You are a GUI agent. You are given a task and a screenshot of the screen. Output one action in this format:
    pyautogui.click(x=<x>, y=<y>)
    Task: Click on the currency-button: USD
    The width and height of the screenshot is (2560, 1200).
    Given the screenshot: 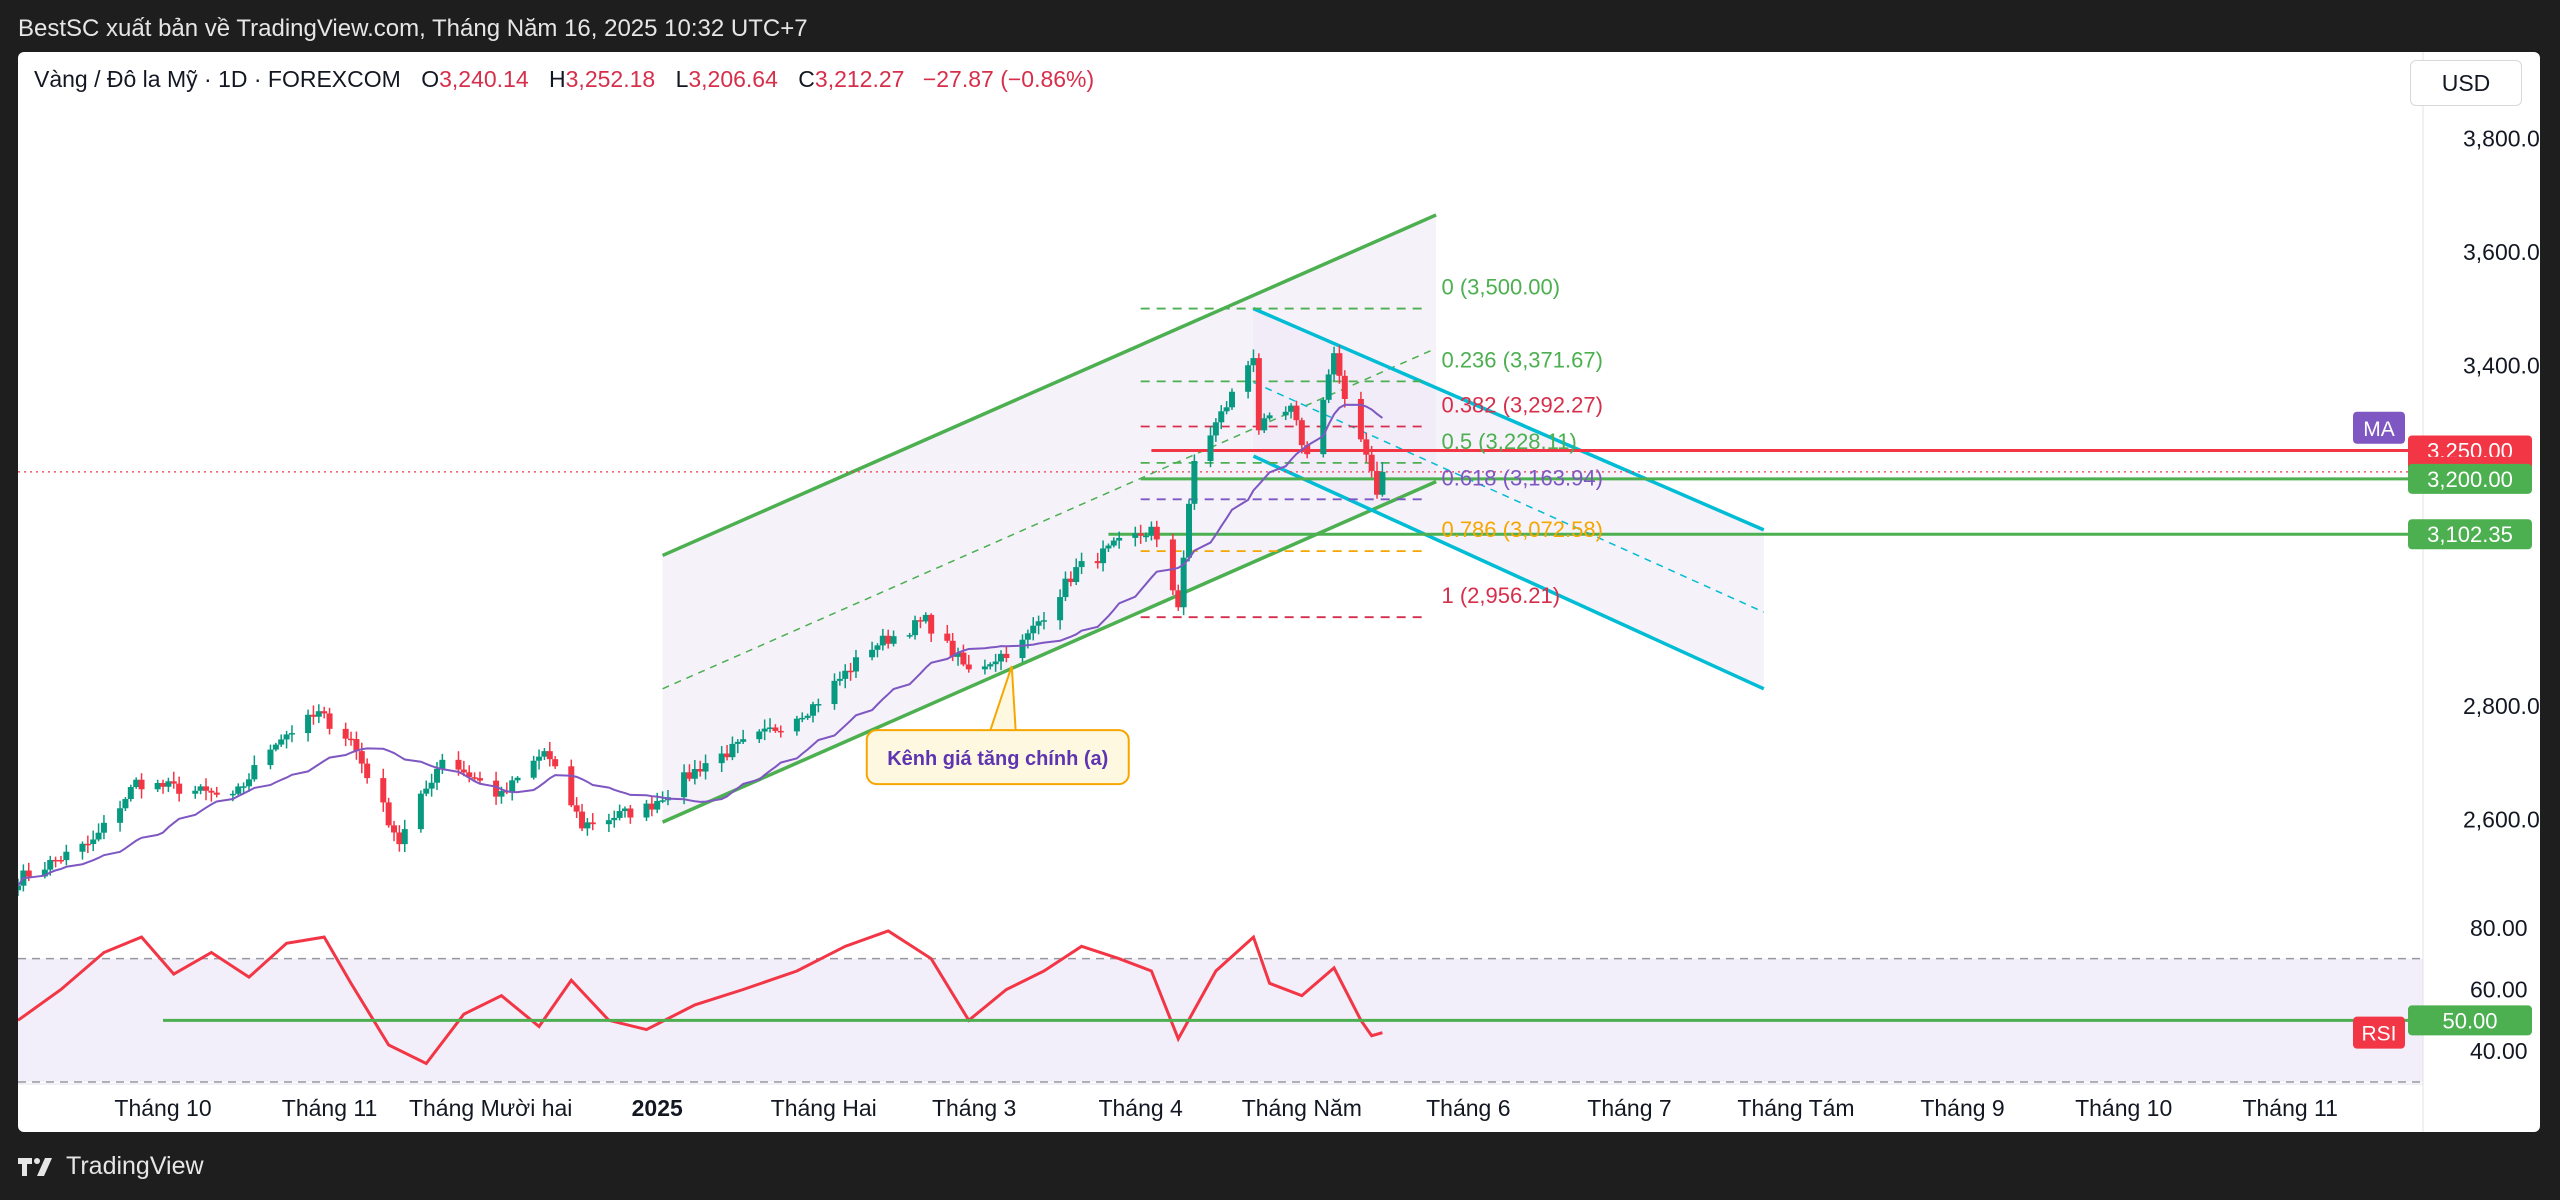 What is the action you would take?
    pyautogui.click(x=2466, y=83)
    